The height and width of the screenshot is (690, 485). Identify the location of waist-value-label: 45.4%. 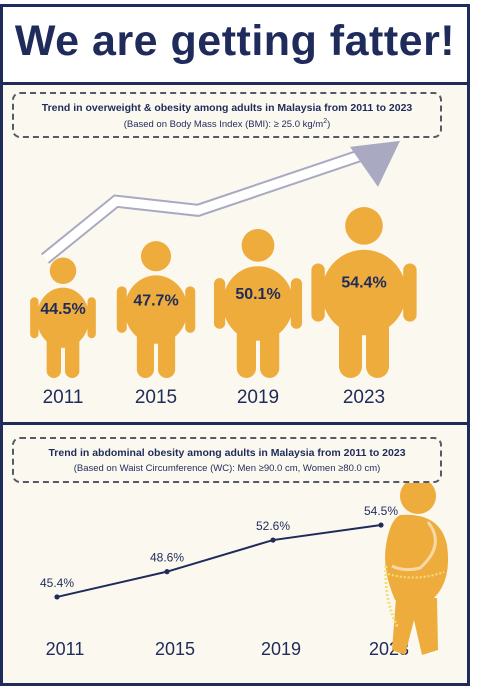
(57, 583).